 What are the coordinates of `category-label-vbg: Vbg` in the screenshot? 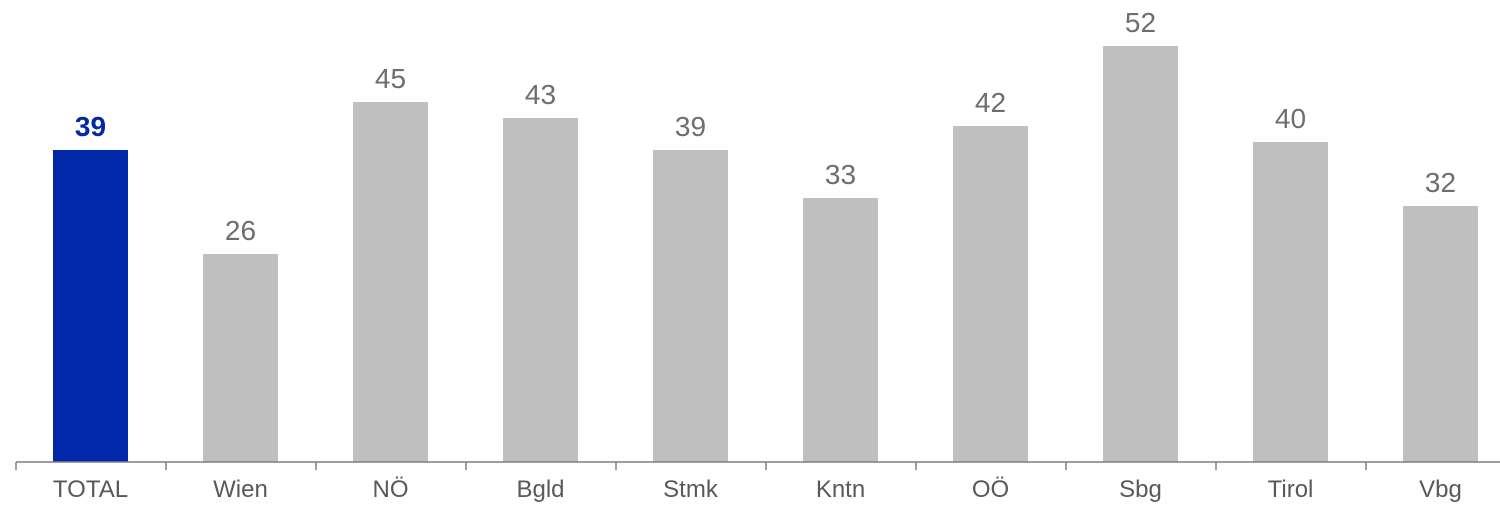 It's located at (1440, 489).